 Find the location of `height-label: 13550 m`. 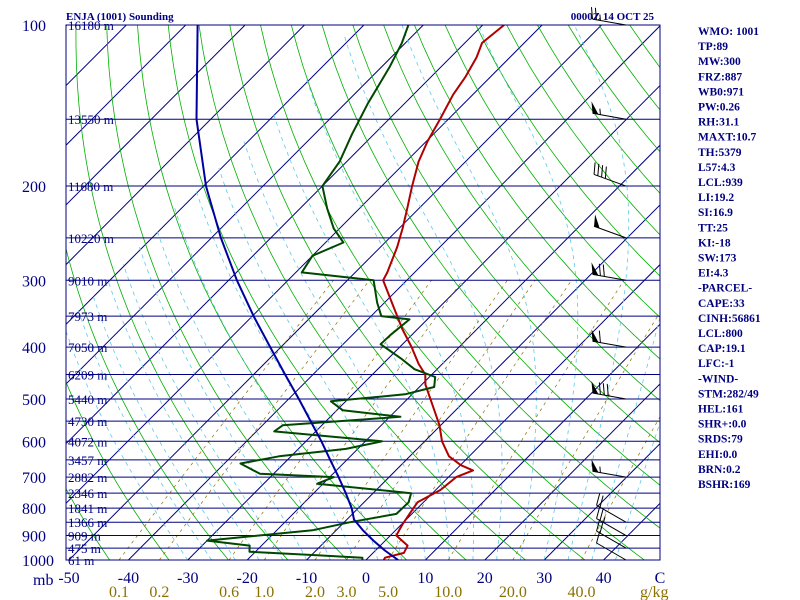

height-label: 13550 m is located at coordinates (91, 119).